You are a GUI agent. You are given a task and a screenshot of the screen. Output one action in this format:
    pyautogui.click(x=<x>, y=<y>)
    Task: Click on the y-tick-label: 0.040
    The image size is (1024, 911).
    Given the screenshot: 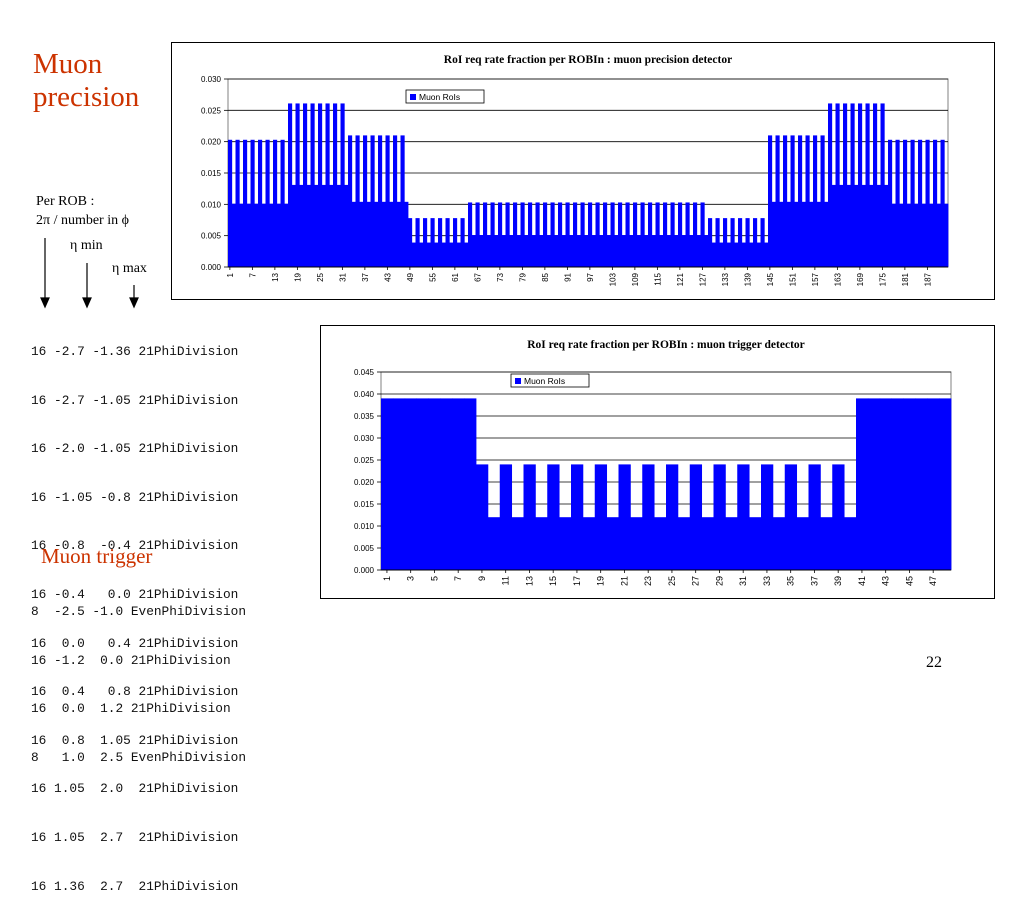 What is the action you would take?
    pyautogui.click(x=364, y=394)
    